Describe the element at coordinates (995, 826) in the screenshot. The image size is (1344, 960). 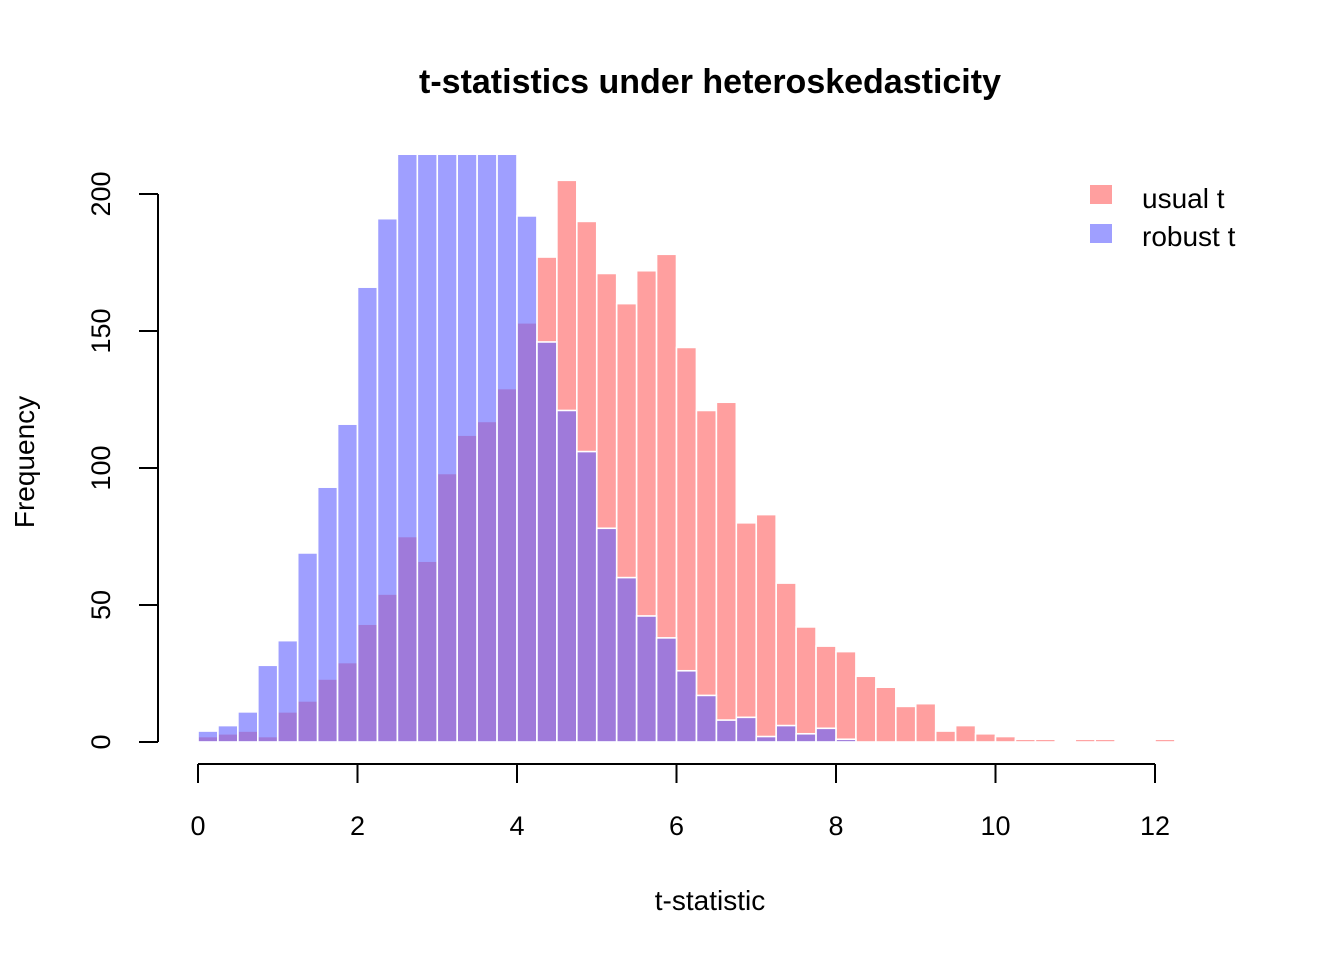
I see `x-tick-label: 10` at that location.